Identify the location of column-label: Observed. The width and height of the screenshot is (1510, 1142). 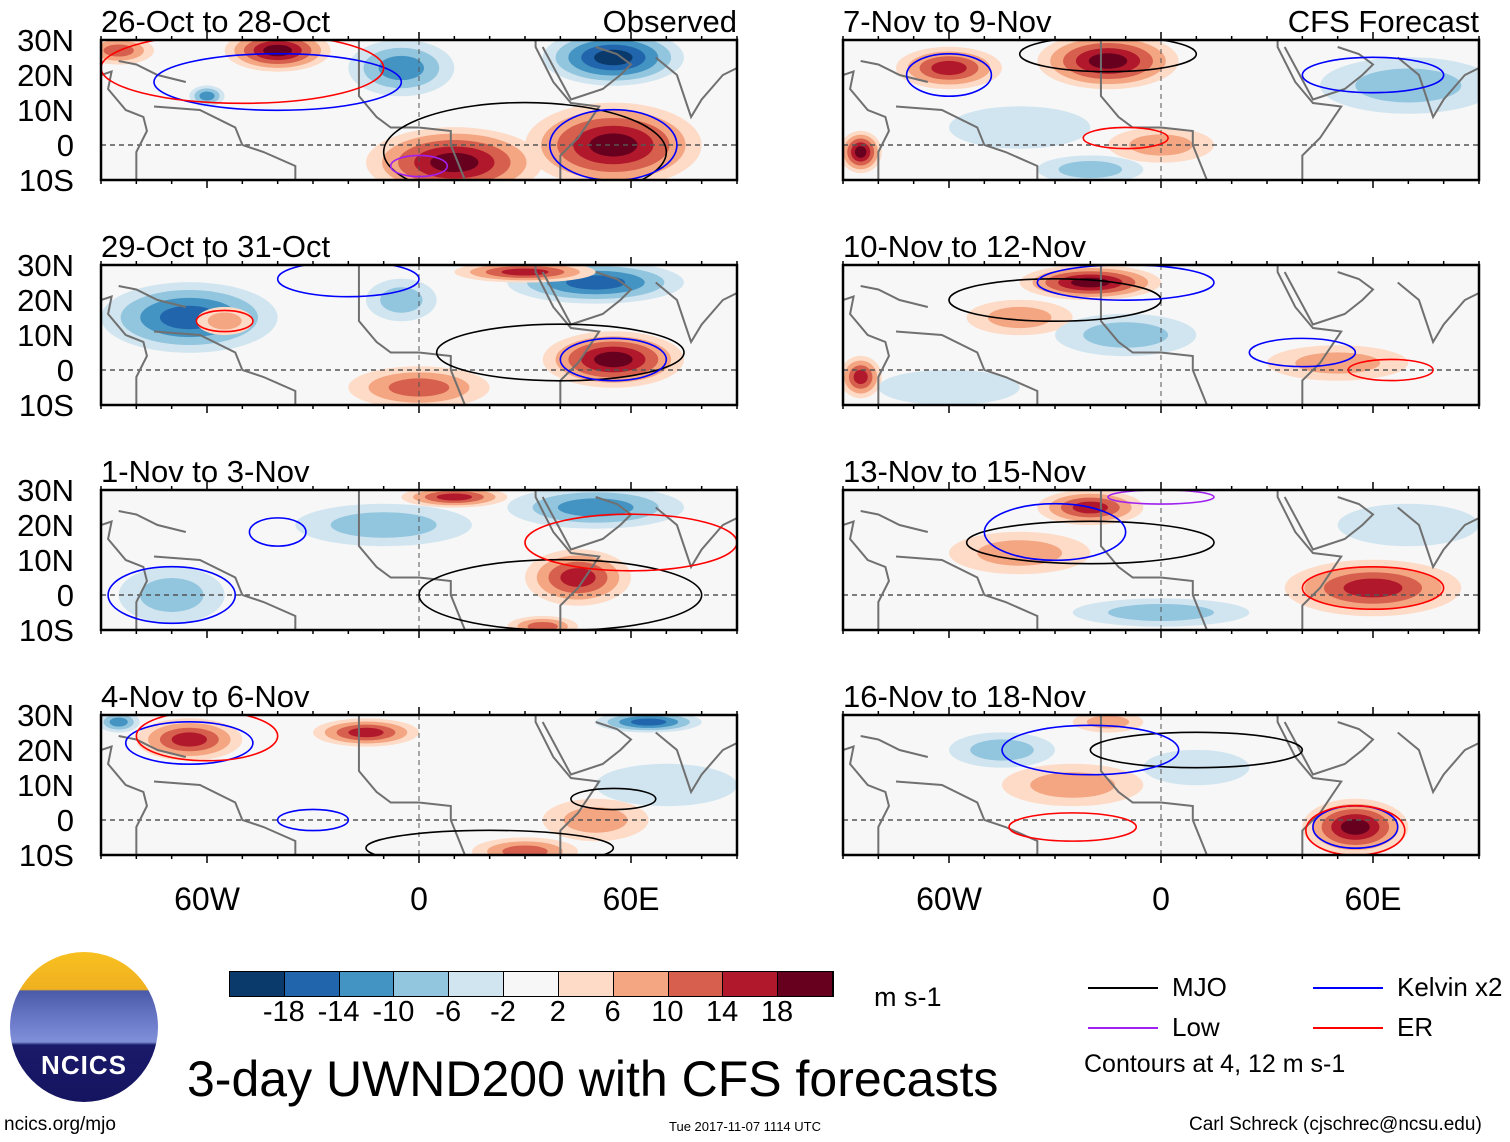
(670, 21).